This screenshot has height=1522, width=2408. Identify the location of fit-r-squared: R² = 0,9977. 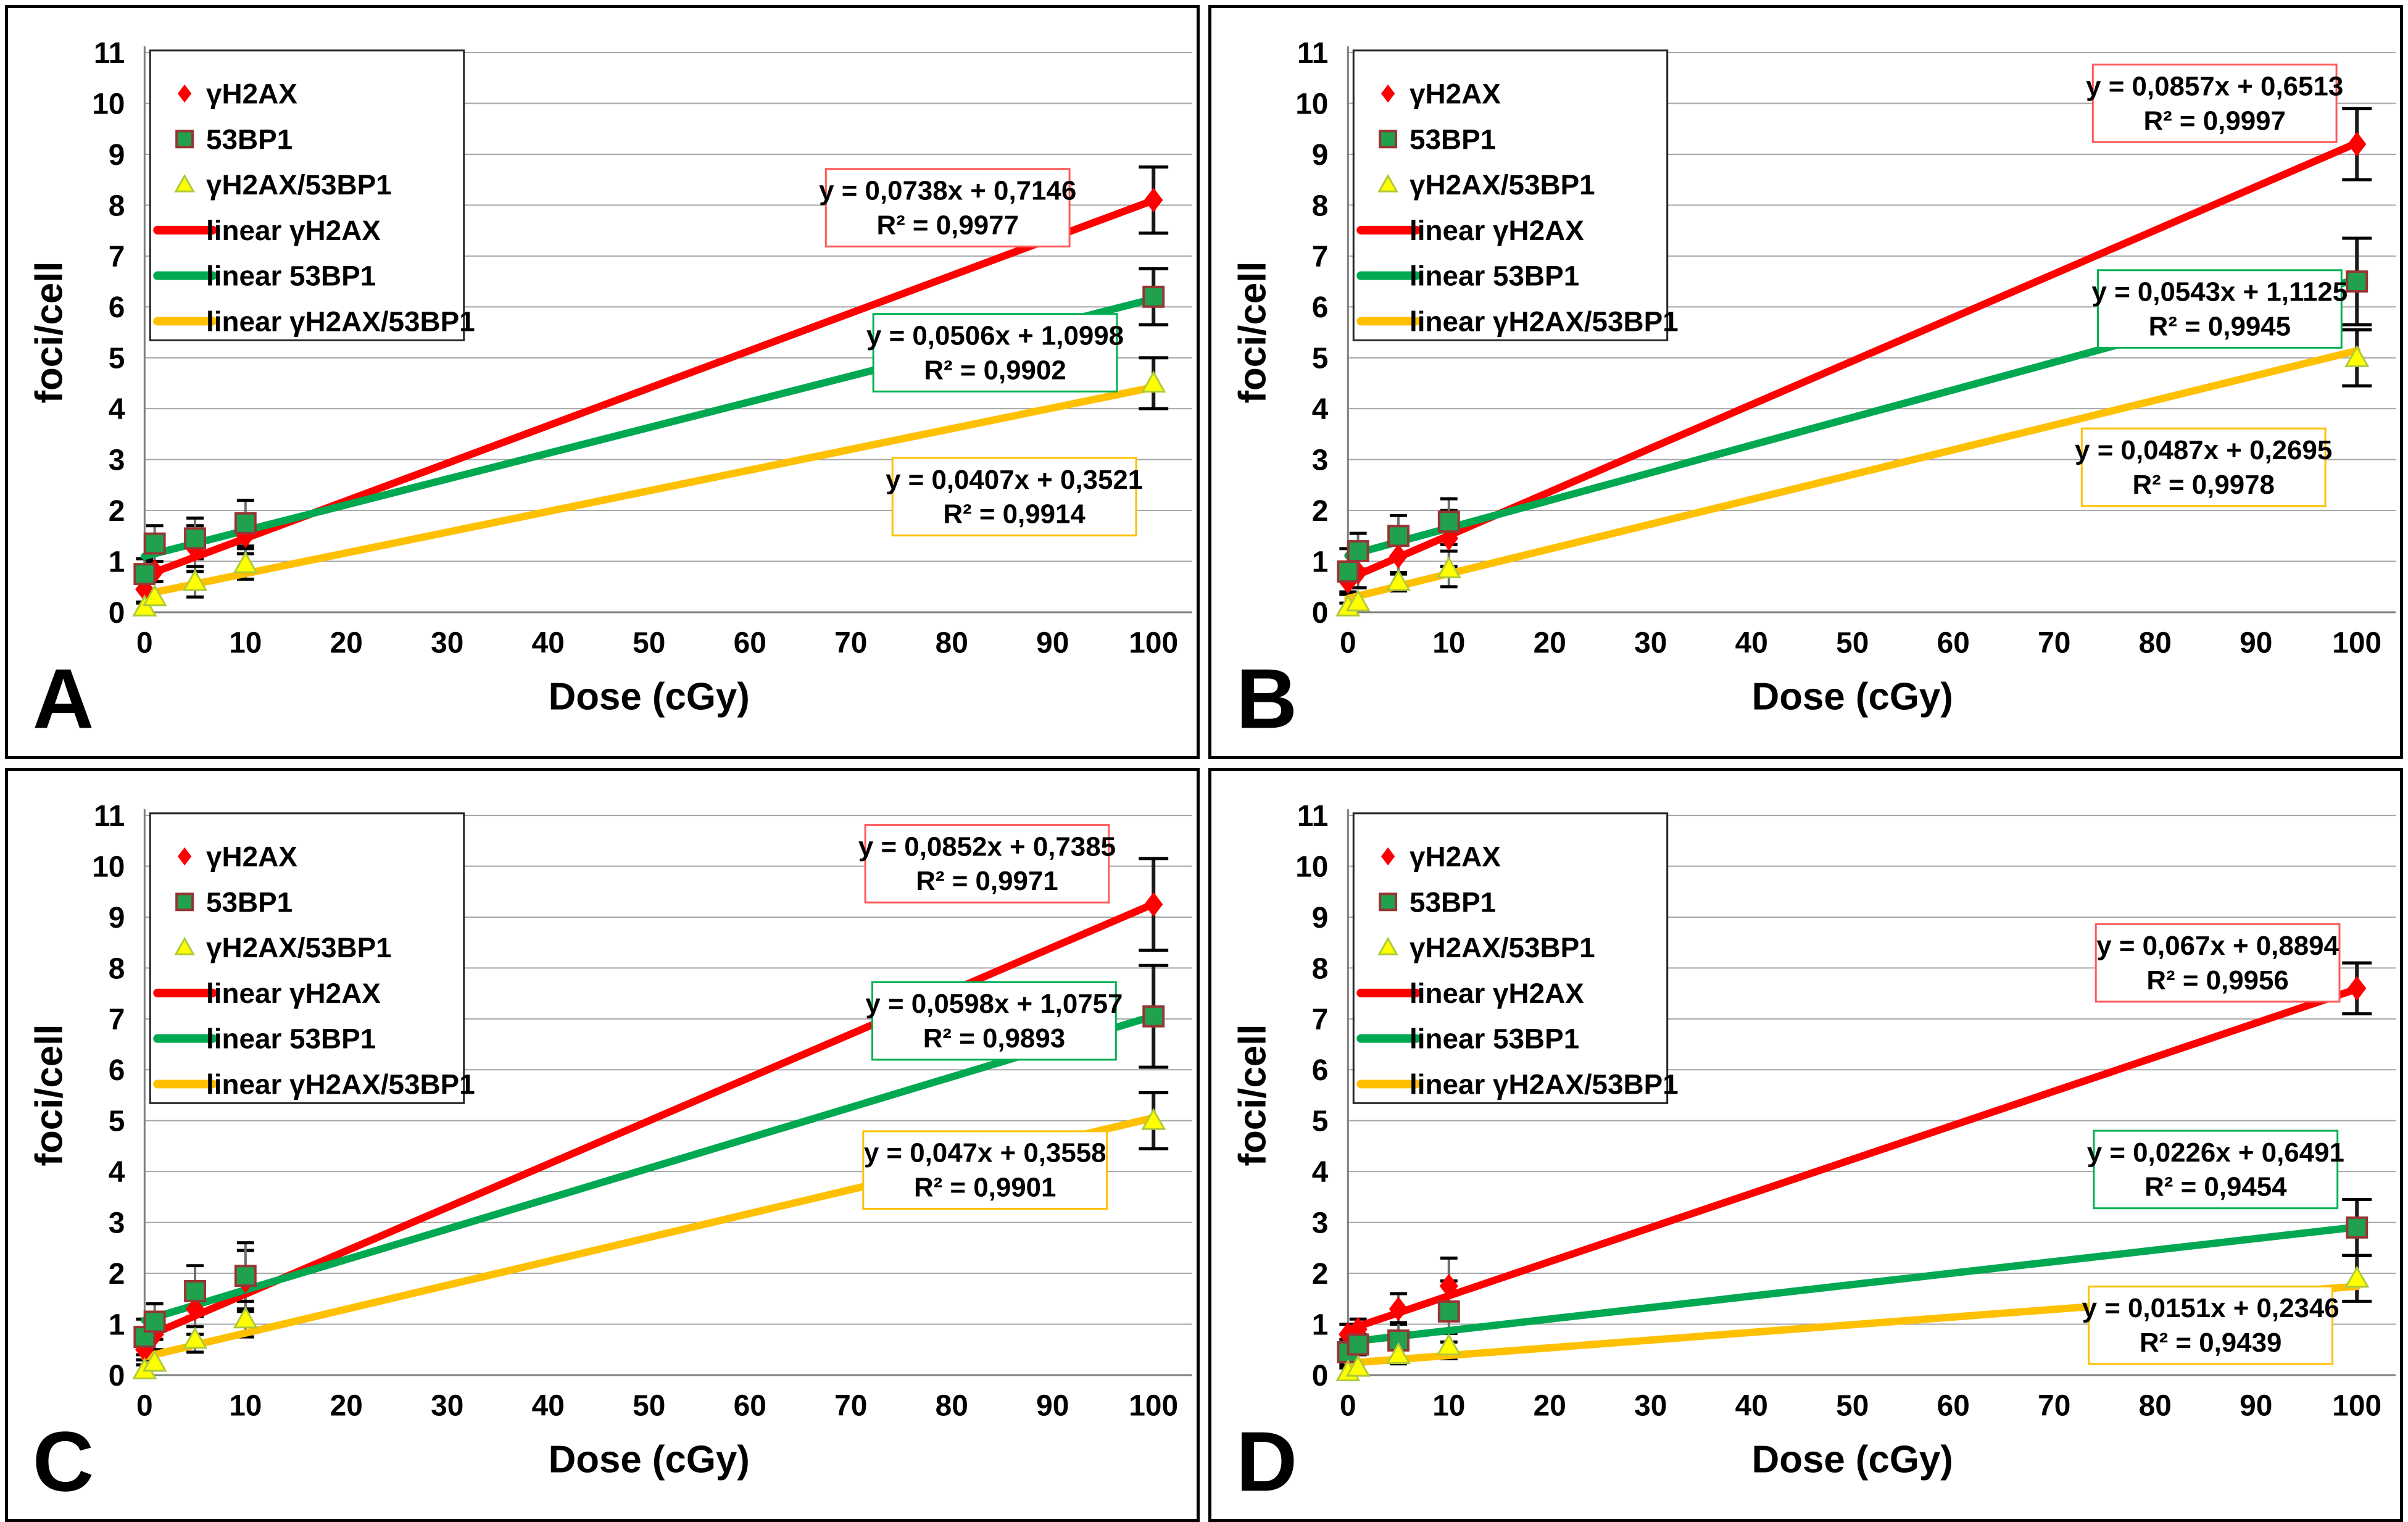
(947, 225).